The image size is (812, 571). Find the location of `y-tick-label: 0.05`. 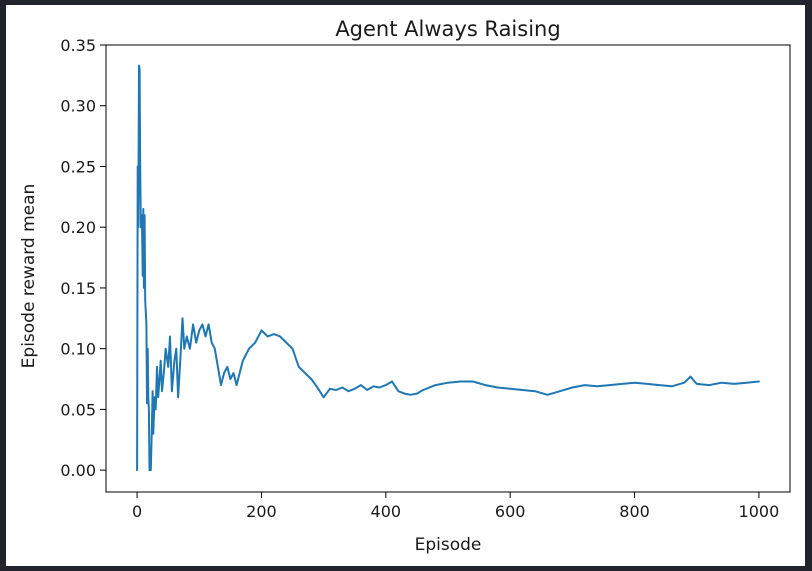

y-tick-label: 0.05 is located at coordinates (78, 409).